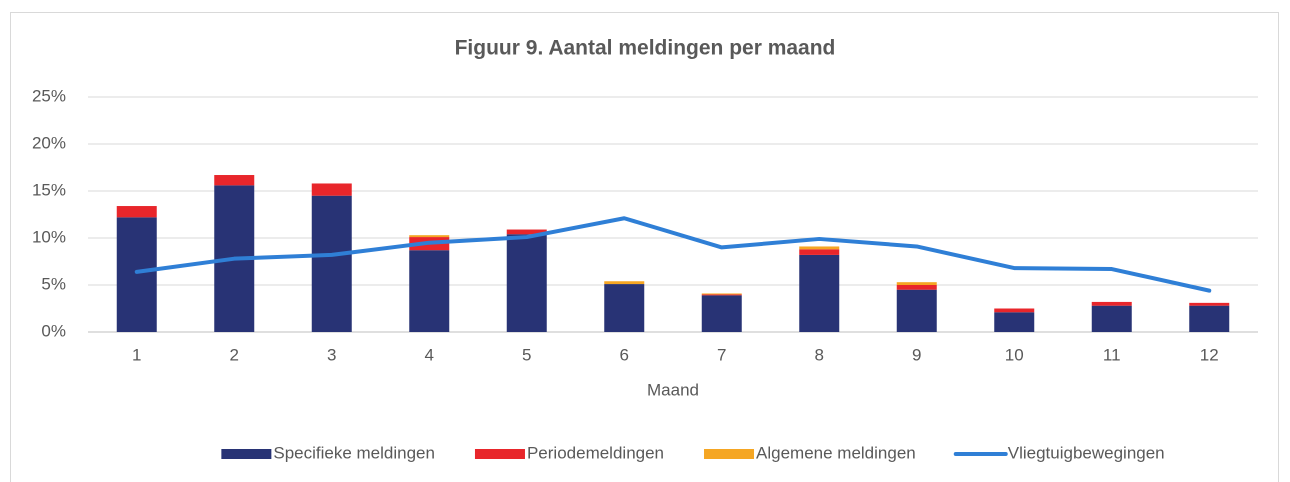 The image size is (1290, 482). I want to click on y-tick-label: 25%, so click(49, 95).